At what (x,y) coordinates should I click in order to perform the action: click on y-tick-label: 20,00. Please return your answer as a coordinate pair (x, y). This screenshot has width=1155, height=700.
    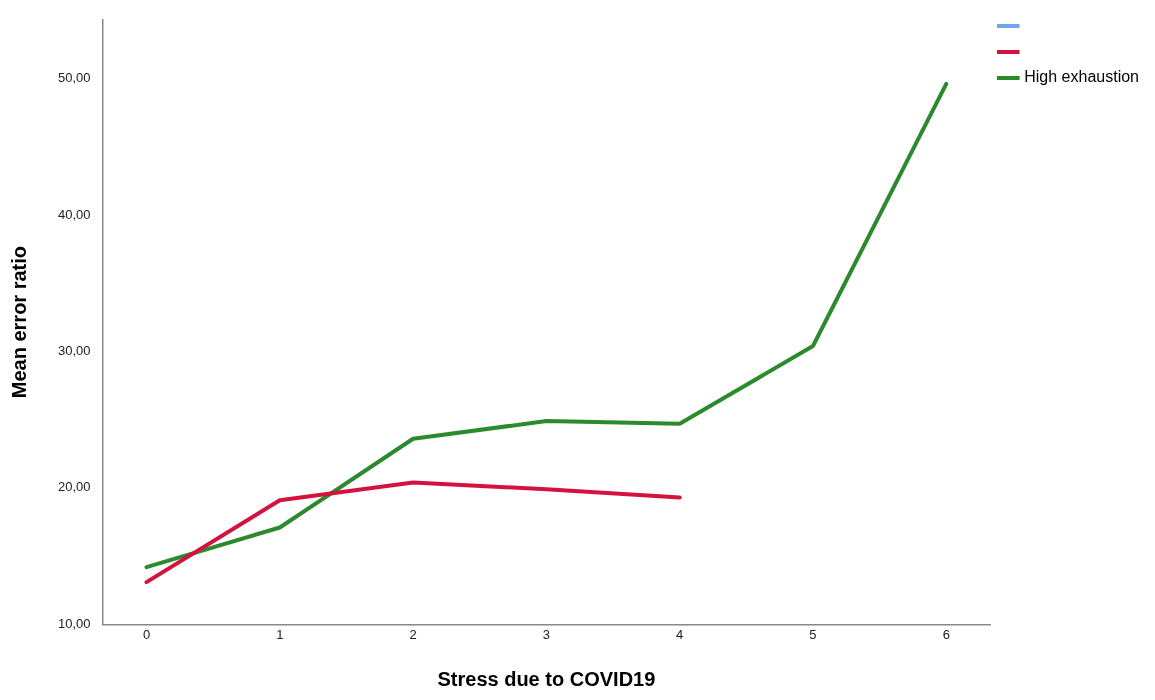
    Looking at the image, I should click on (74, 487).